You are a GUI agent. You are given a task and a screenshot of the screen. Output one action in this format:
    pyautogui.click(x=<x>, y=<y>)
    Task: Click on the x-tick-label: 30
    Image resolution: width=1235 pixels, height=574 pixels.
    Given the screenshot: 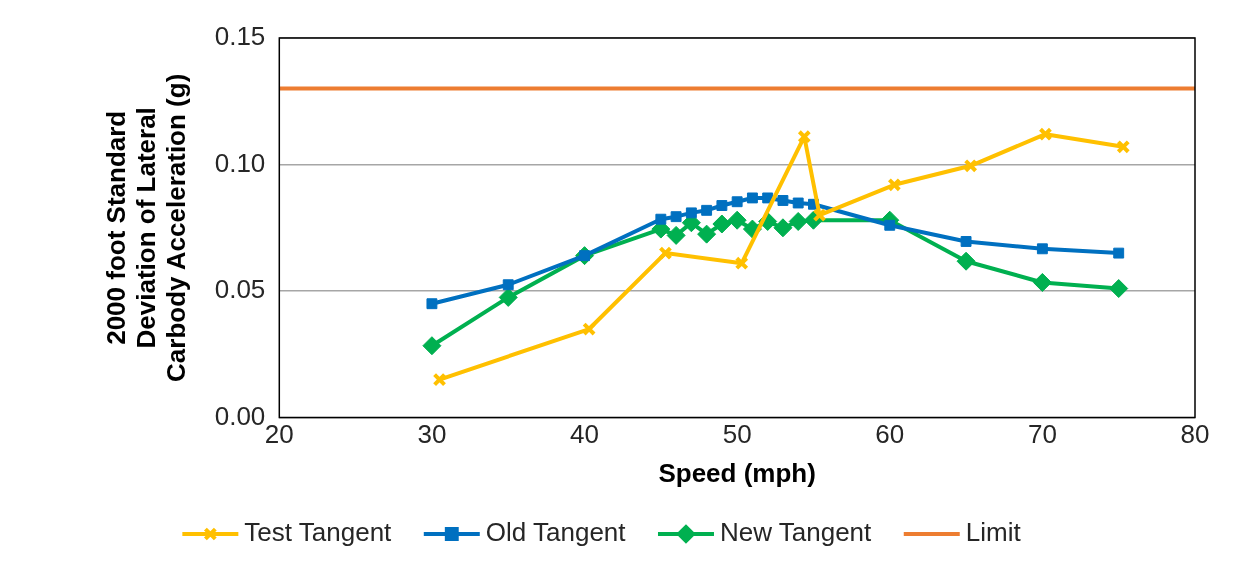 What is the action you would take?
    pyautogui.click(x=432, y=434)
    